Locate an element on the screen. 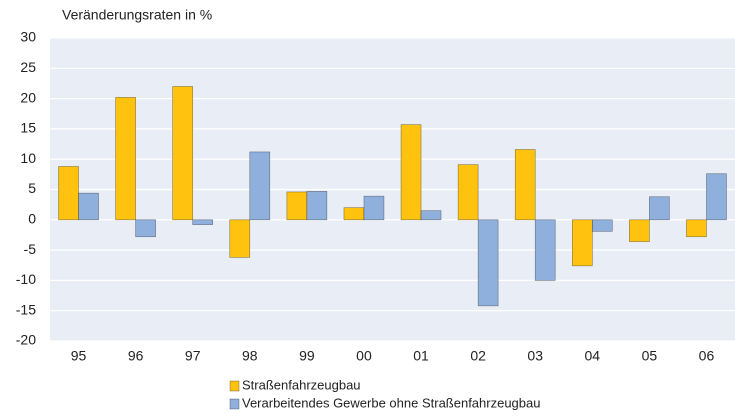  x-tick-label: 00 is located at coordinates (364, 356).